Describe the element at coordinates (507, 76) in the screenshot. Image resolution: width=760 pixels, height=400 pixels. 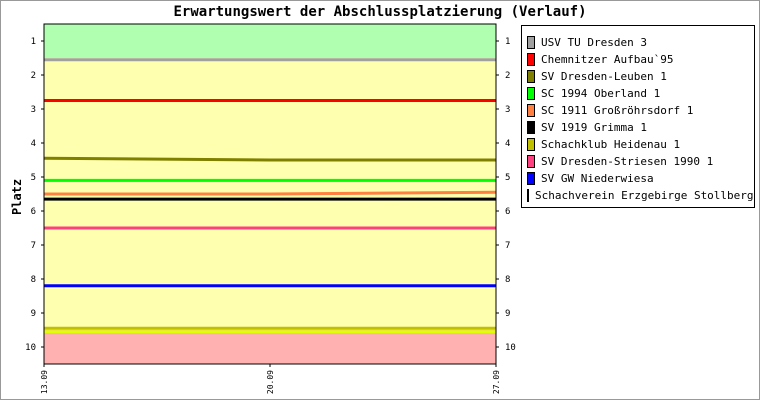
I see `y-tick-label-right-1: 2` at that location.